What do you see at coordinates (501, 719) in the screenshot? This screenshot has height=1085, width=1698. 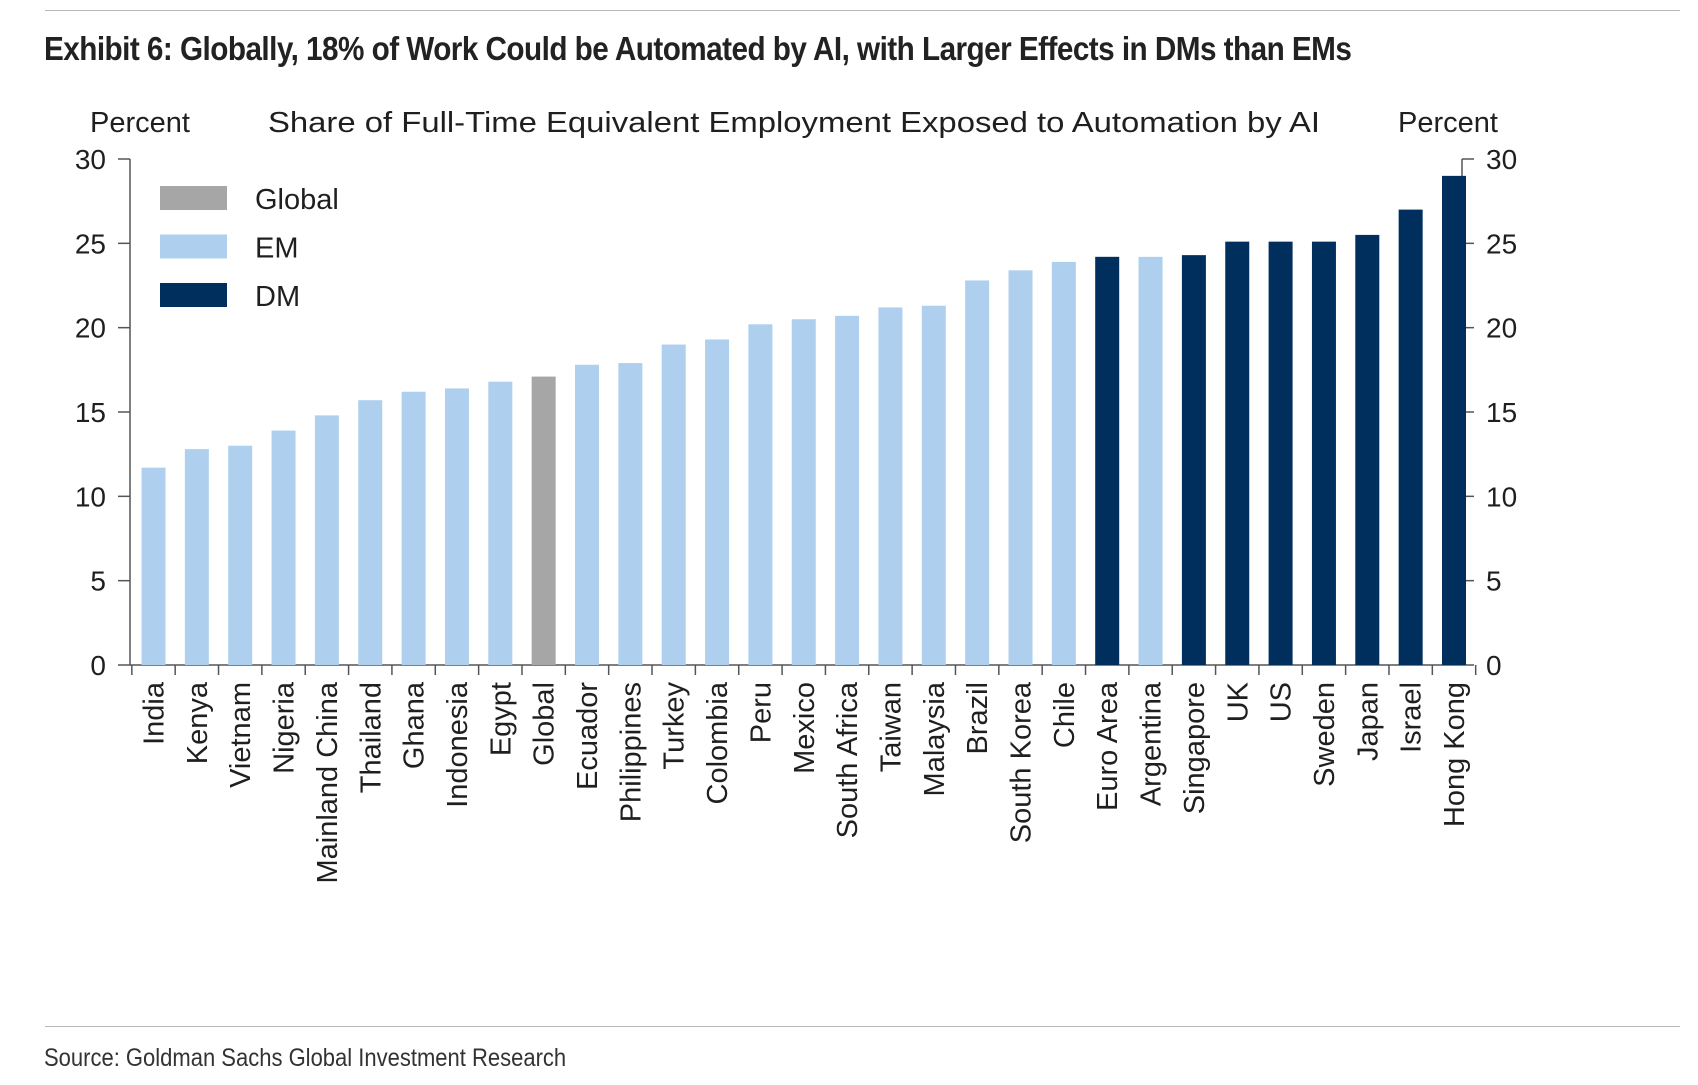 I see `x-tick-label: Egypt` at bounding box center [501, 719].